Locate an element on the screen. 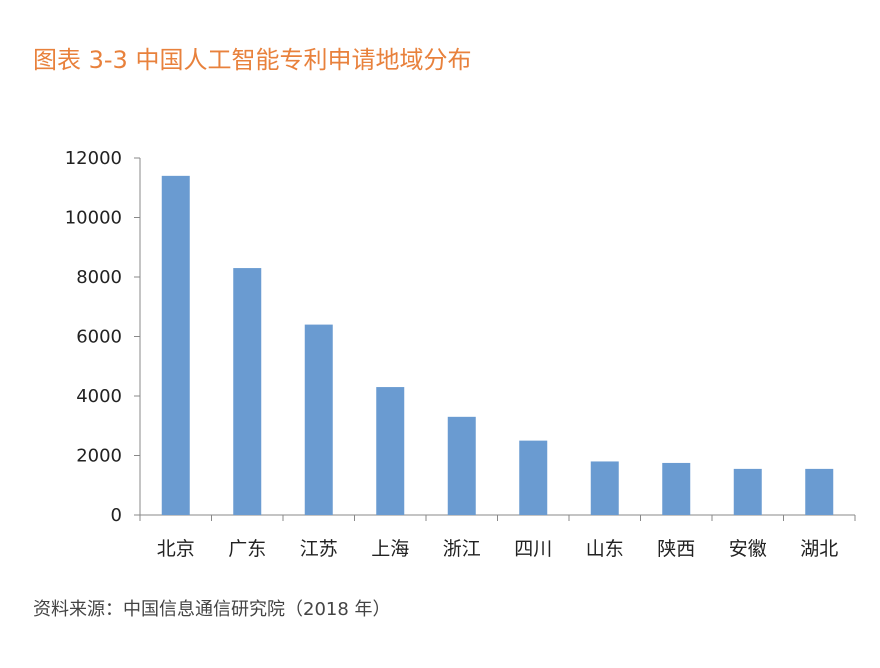  x-category-label: 江苏 is located at coordinates (319, 549).